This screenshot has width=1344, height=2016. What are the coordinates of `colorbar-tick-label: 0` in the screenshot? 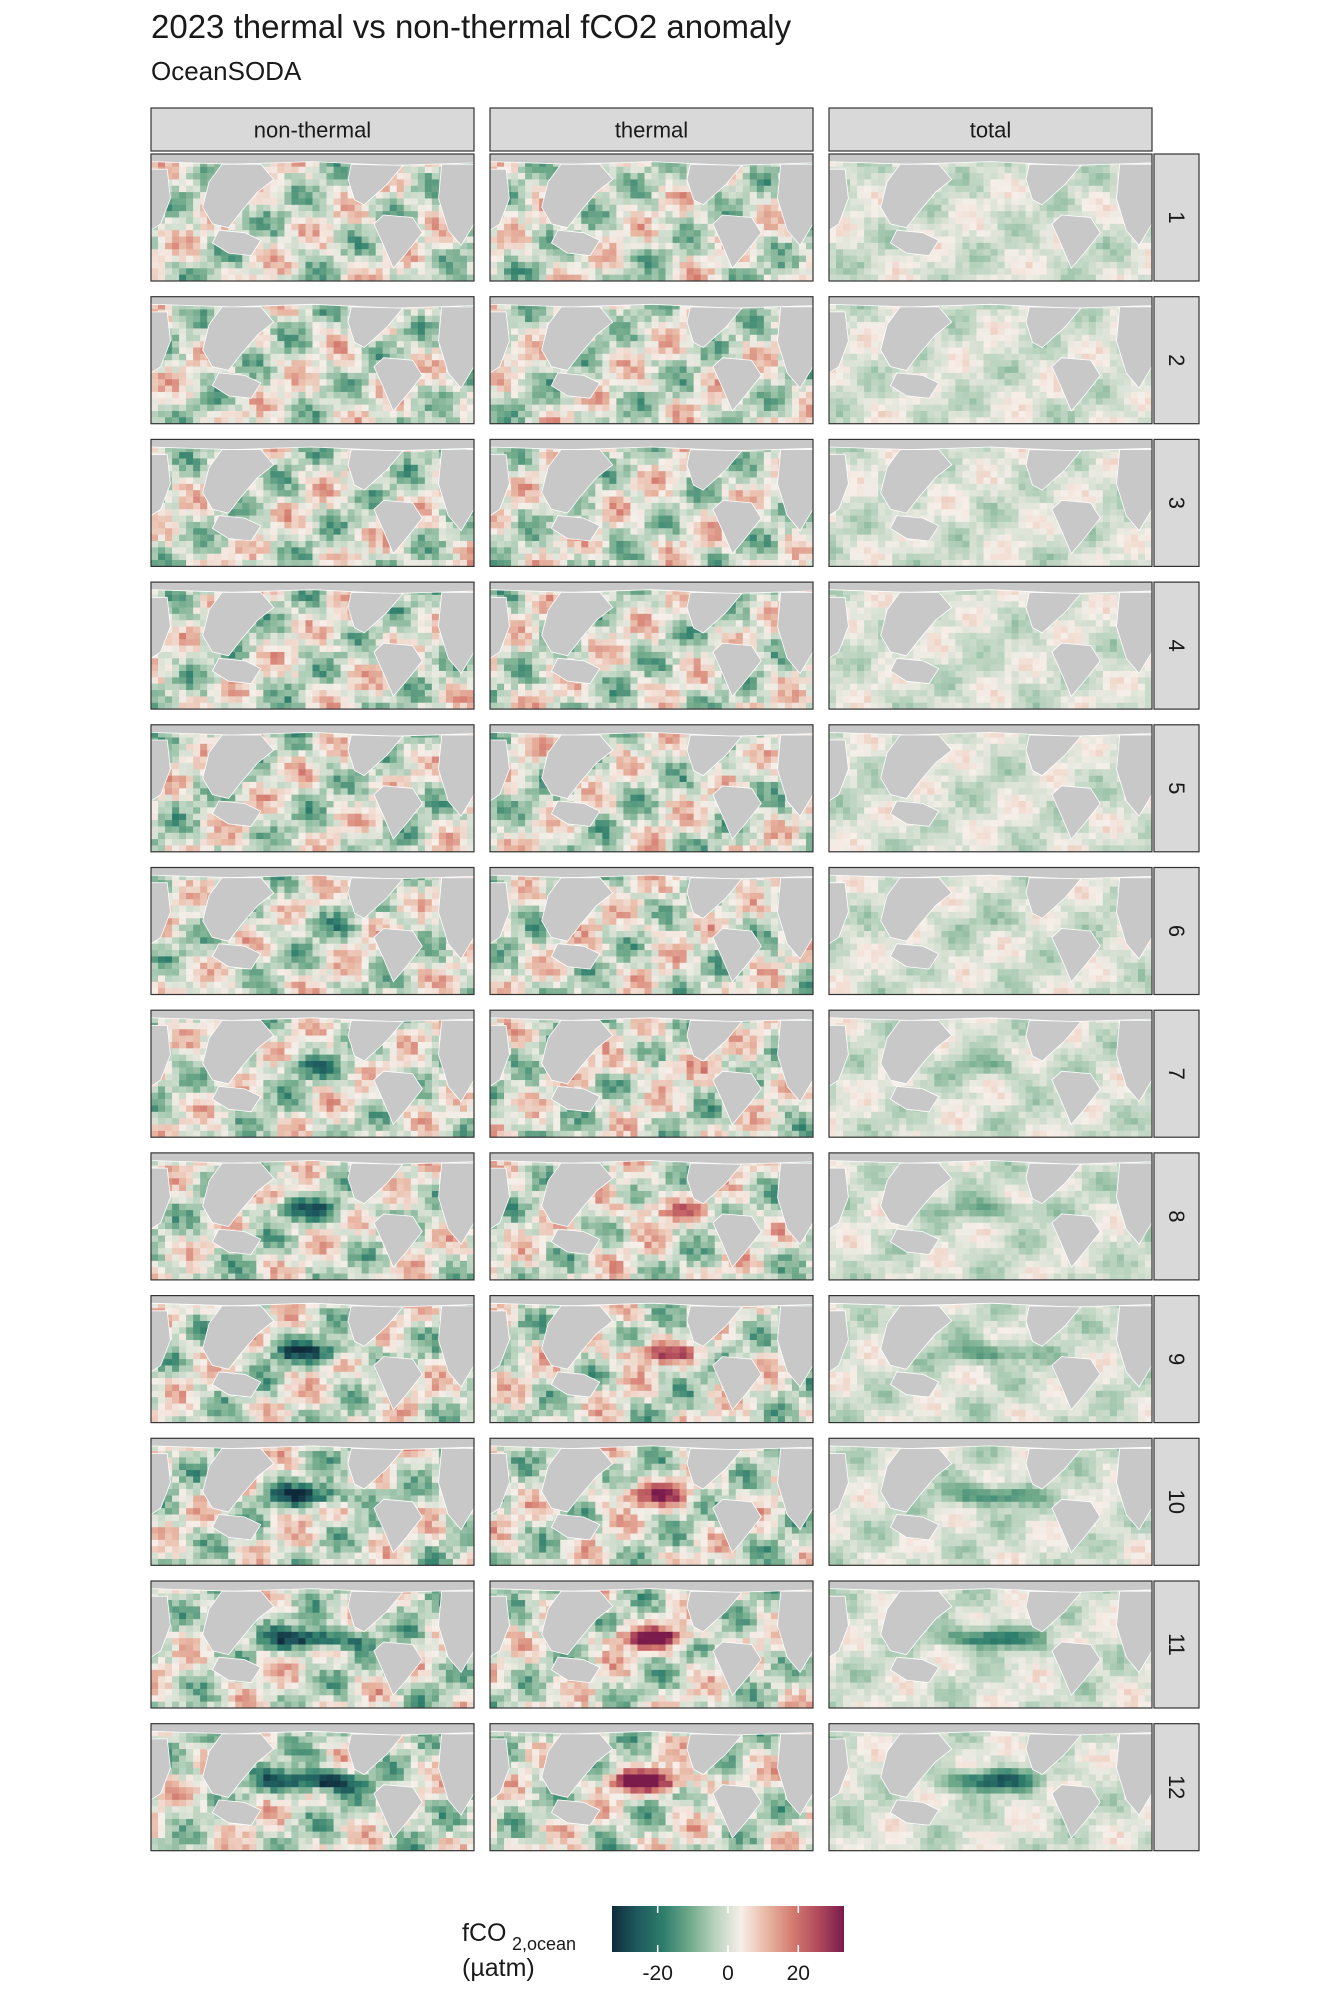 It's located at (728, 1973).